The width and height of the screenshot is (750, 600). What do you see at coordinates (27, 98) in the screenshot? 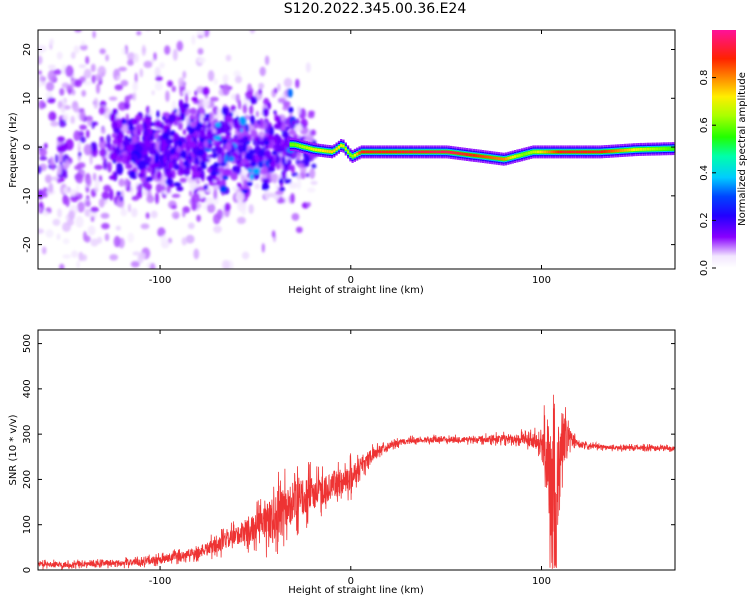
I see `y-tick-label: 10` at bounding box center [27, 98].